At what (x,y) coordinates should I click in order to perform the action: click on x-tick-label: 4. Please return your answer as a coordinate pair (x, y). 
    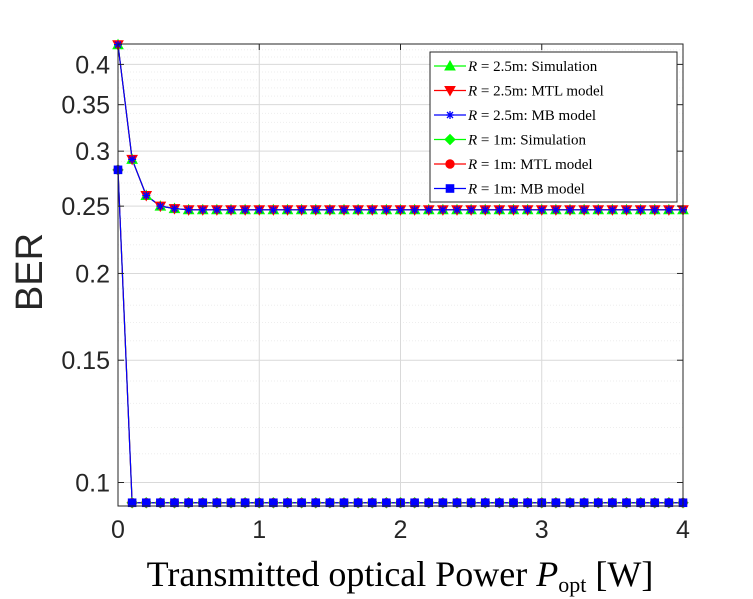
    Looking at the image, I should click on (683, 530).